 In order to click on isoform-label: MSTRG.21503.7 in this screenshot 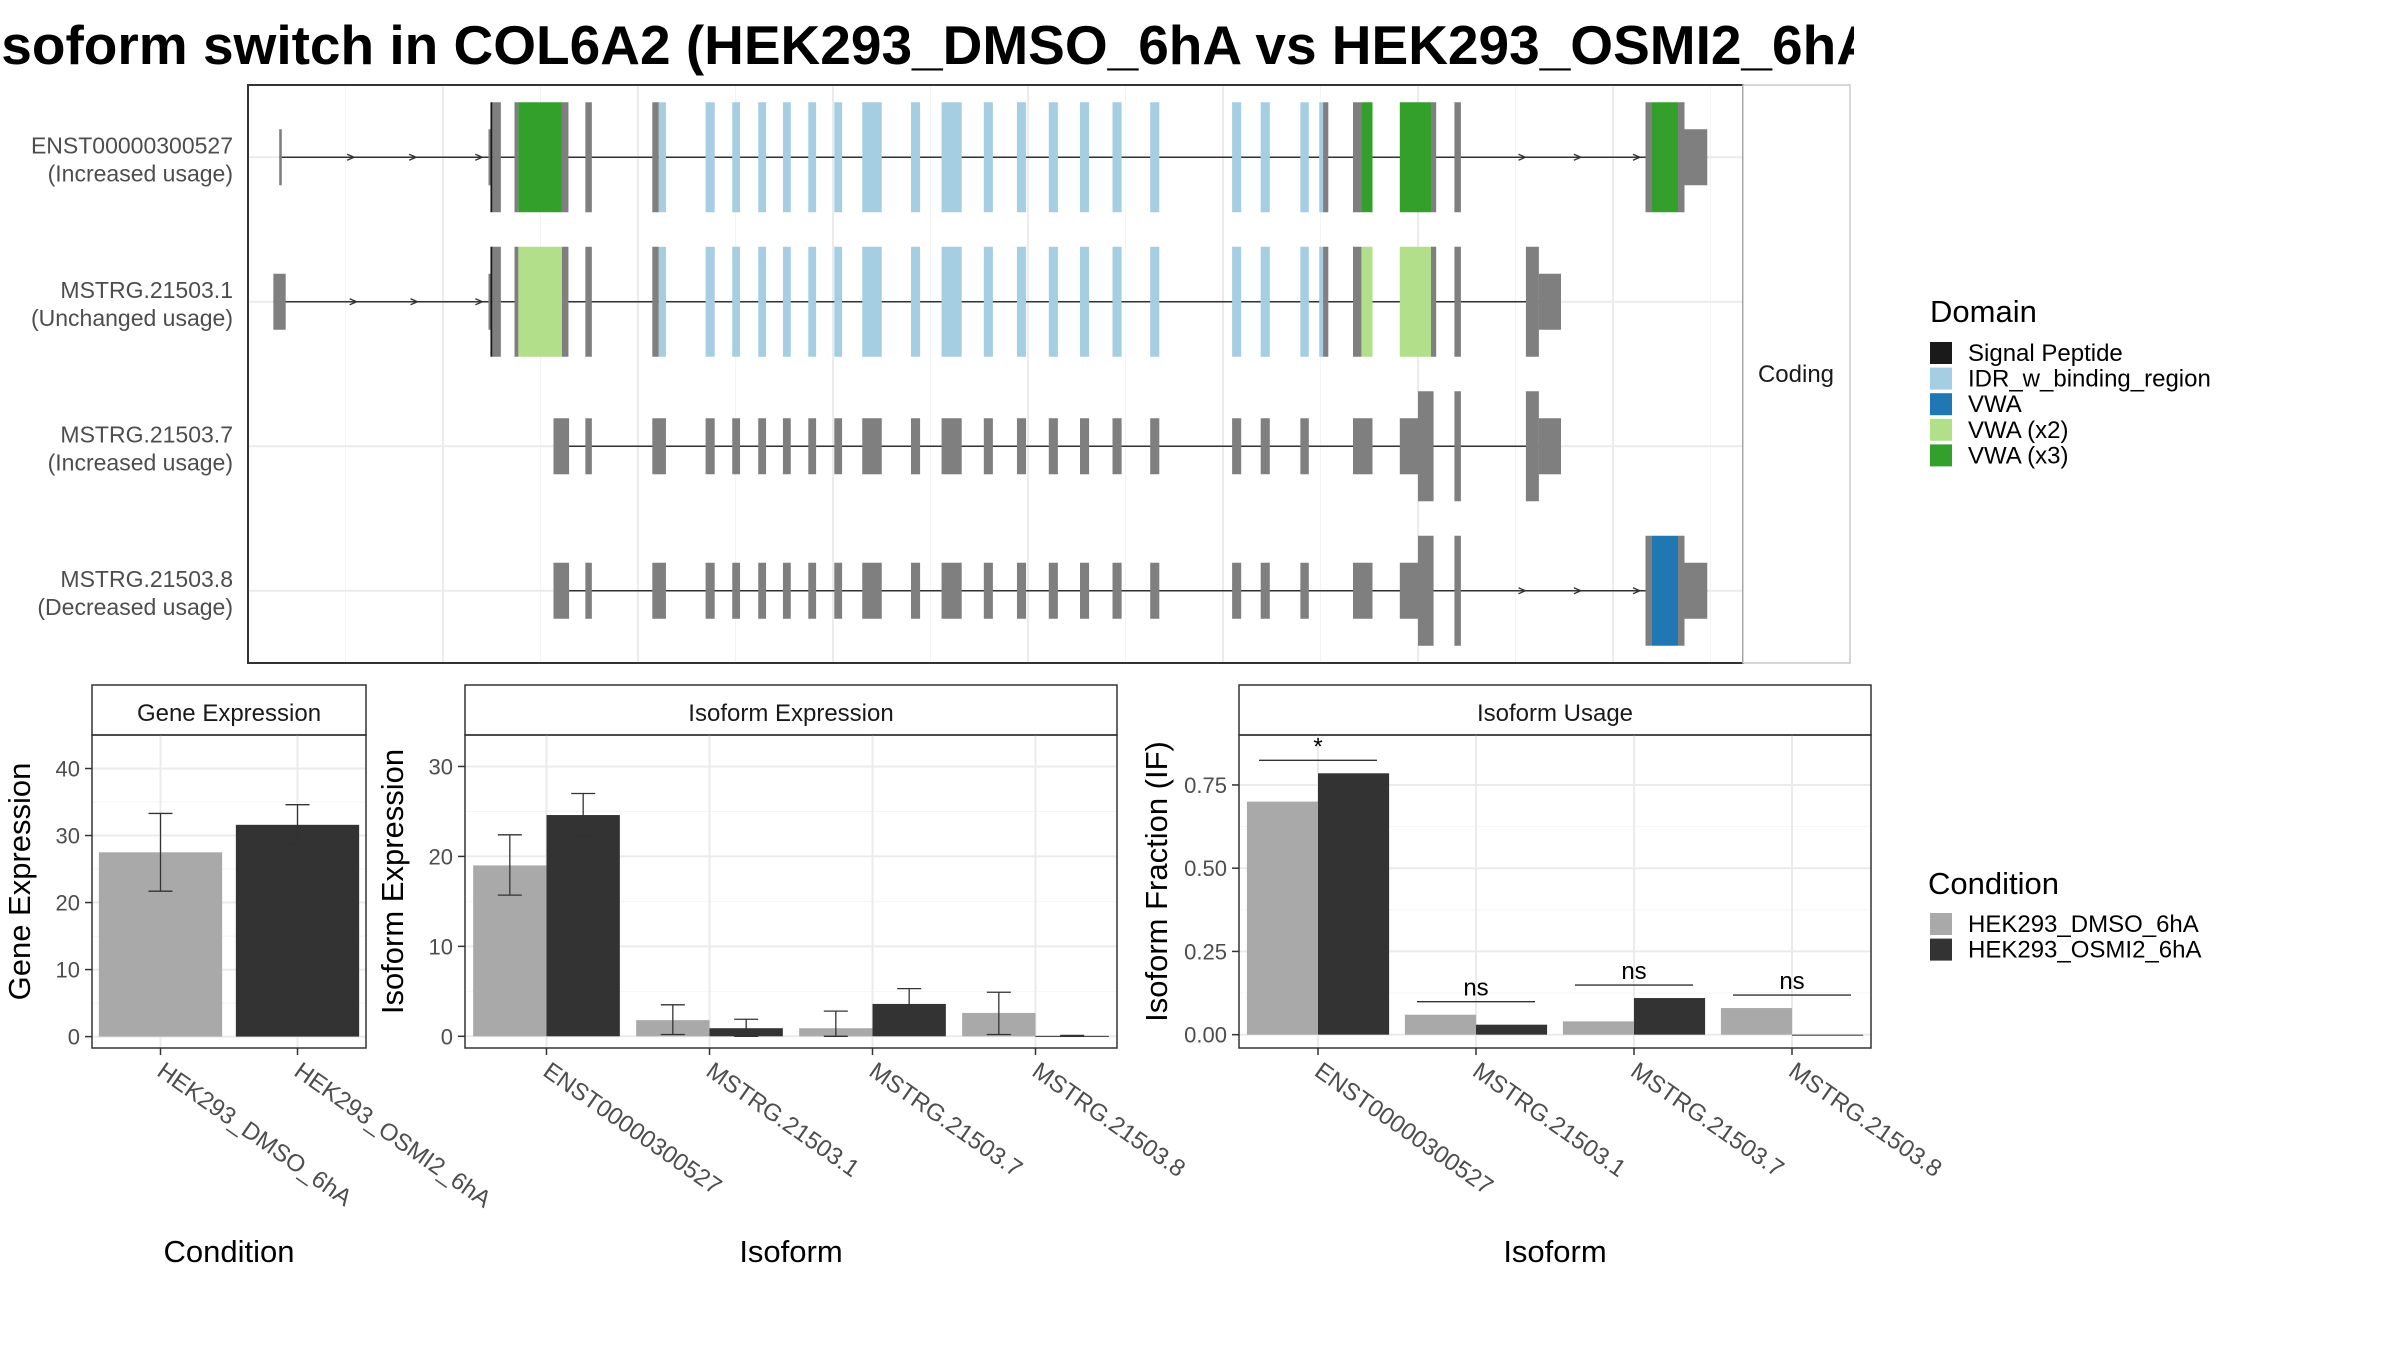, I will do `click(146, 434)`.